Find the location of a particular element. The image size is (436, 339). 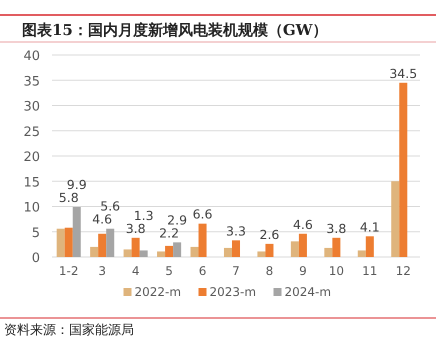

x-tick-label: 12 is located at coordinates (403, 271).